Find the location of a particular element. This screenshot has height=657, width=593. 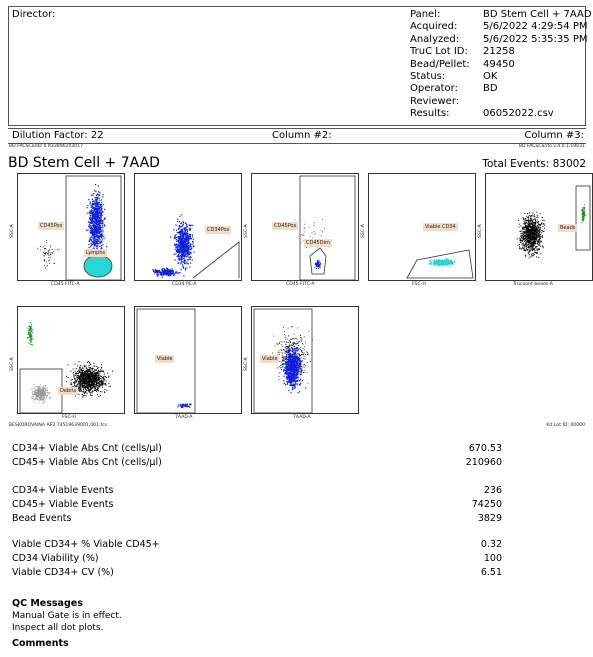

dot-plot-viable-ssc: Viable is located at coordinates (305, 360).